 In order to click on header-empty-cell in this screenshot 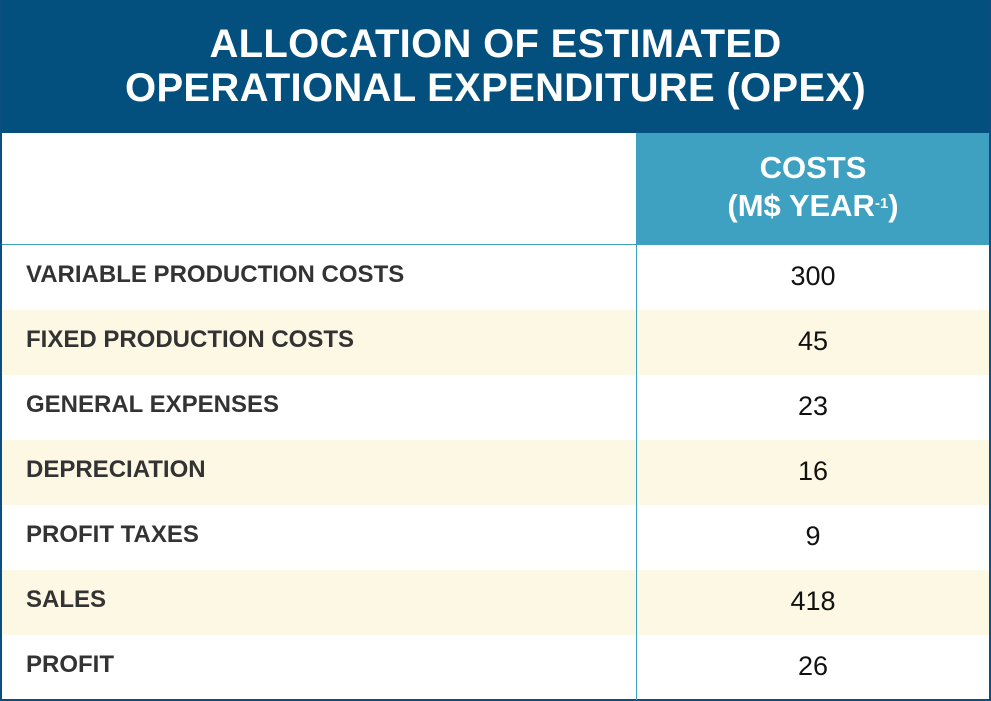, I will do `click(319, 189)`.